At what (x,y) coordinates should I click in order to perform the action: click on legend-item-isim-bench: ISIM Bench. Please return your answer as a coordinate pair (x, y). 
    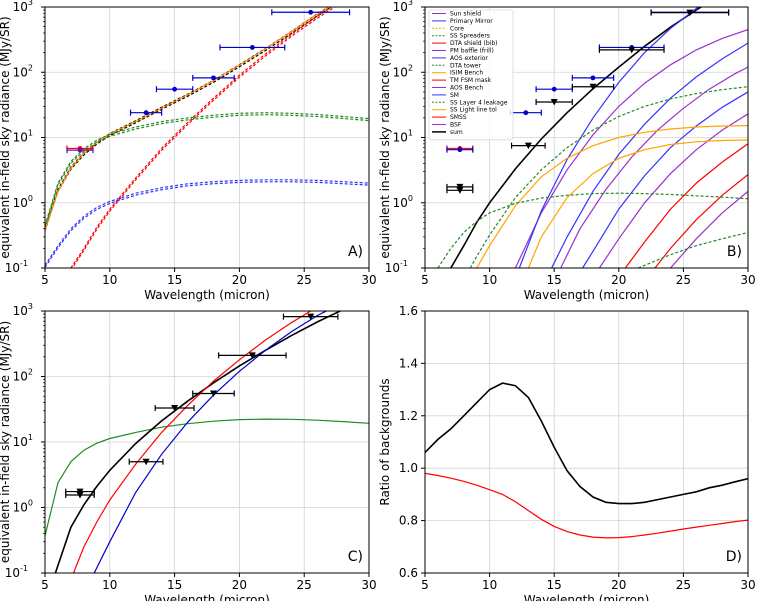
    Looking at the image, I should click on (466, 73).